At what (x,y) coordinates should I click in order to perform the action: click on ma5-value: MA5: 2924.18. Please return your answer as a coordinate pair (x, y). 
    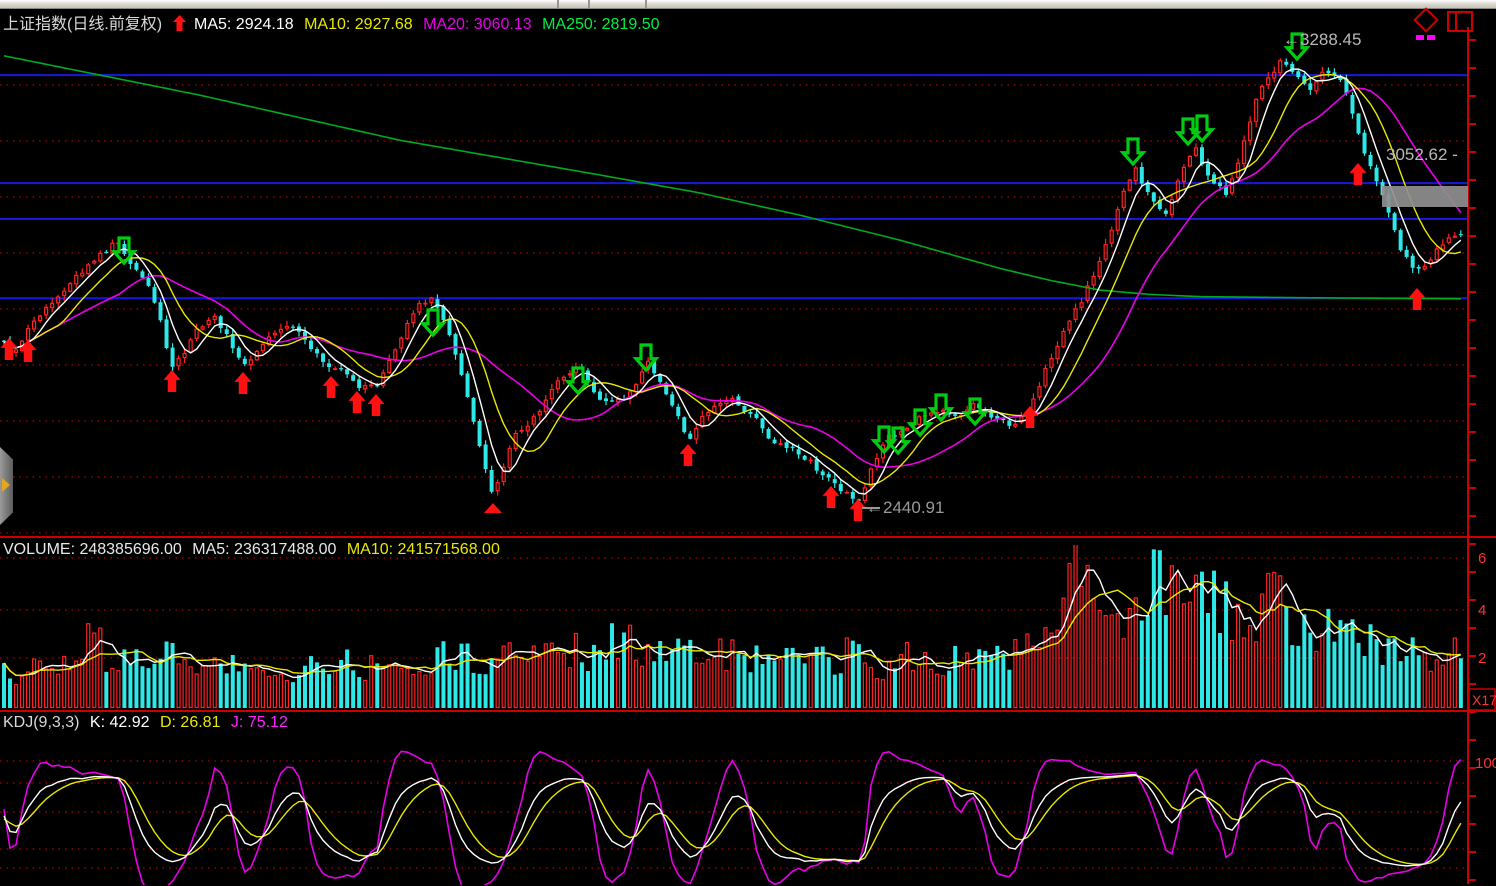
    Looking at the image, I should click on (244, 24).